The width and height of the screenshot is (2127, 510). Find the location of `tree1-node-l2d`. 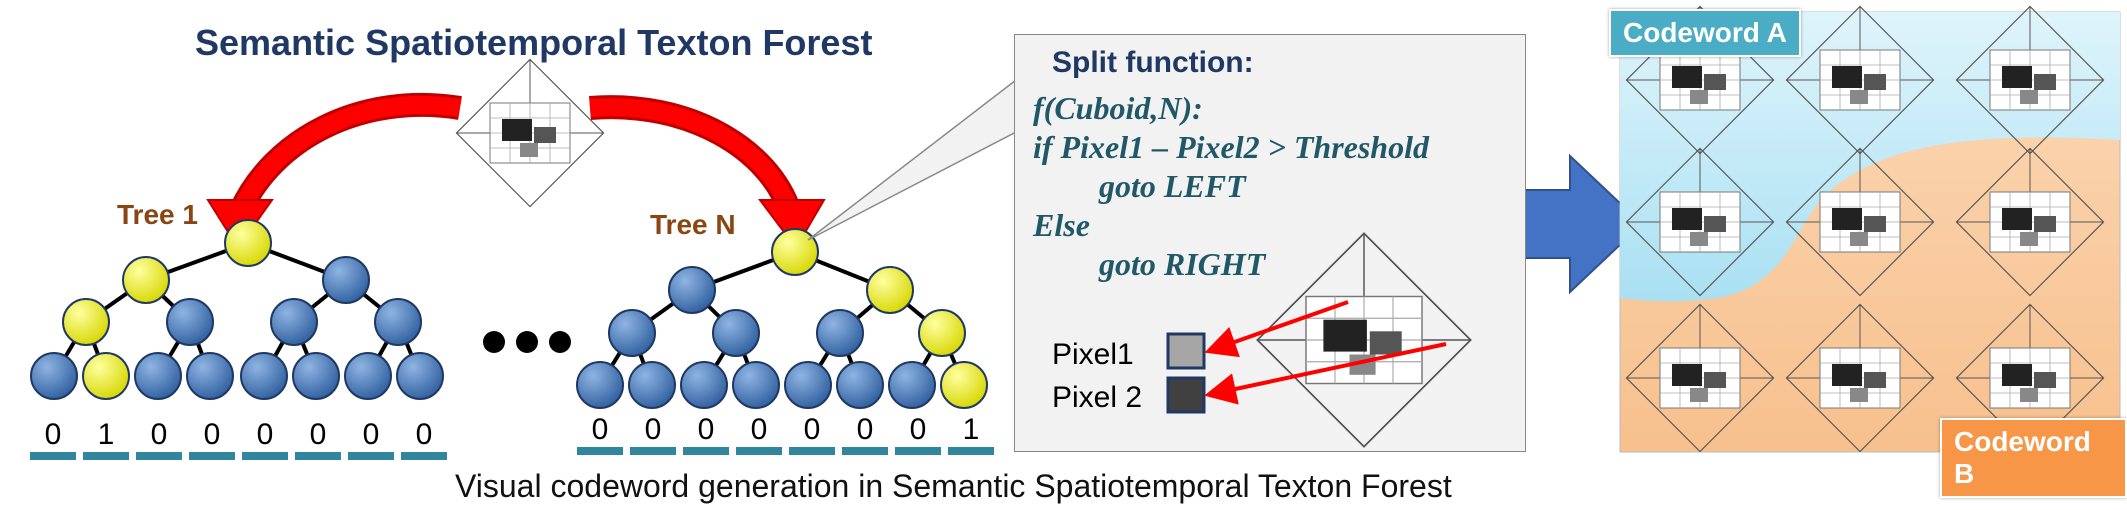

tree1-node-l2d is located at coordinates (398, 322).